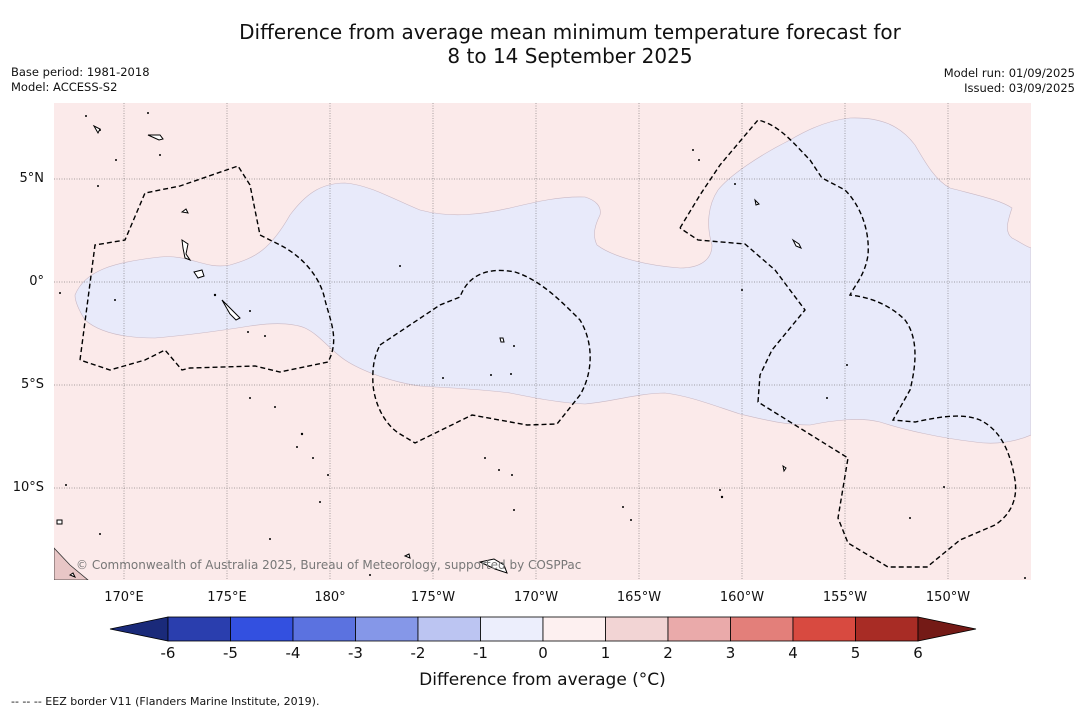  What do you see at coordinates (793, 653) in the screenshot?
I see `colorbar-tick-label: 4` at bounding box center [793, 653].